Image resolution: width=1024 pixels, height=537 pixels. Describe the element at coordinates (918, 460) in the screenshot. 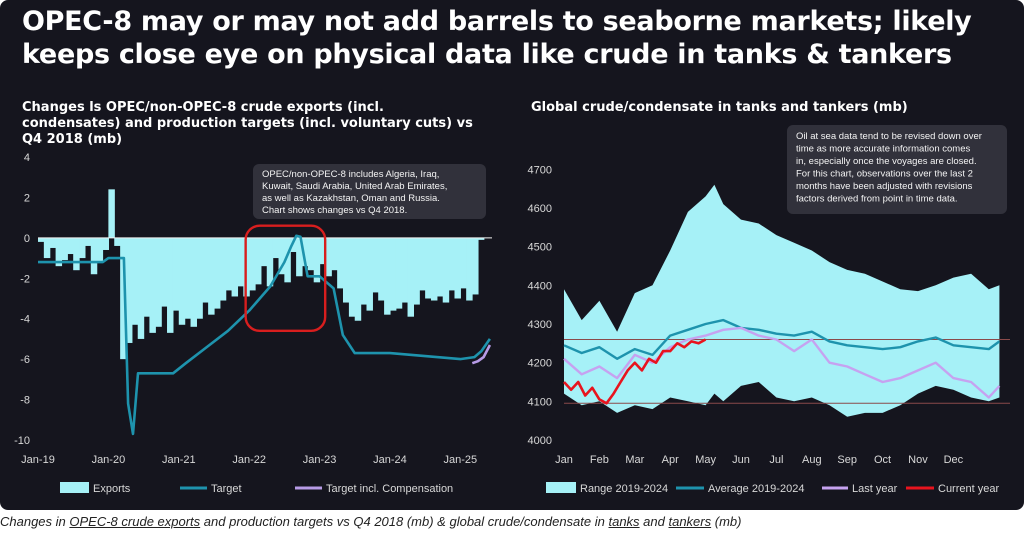

I see `right-x-tick-label: Nov` at that location.